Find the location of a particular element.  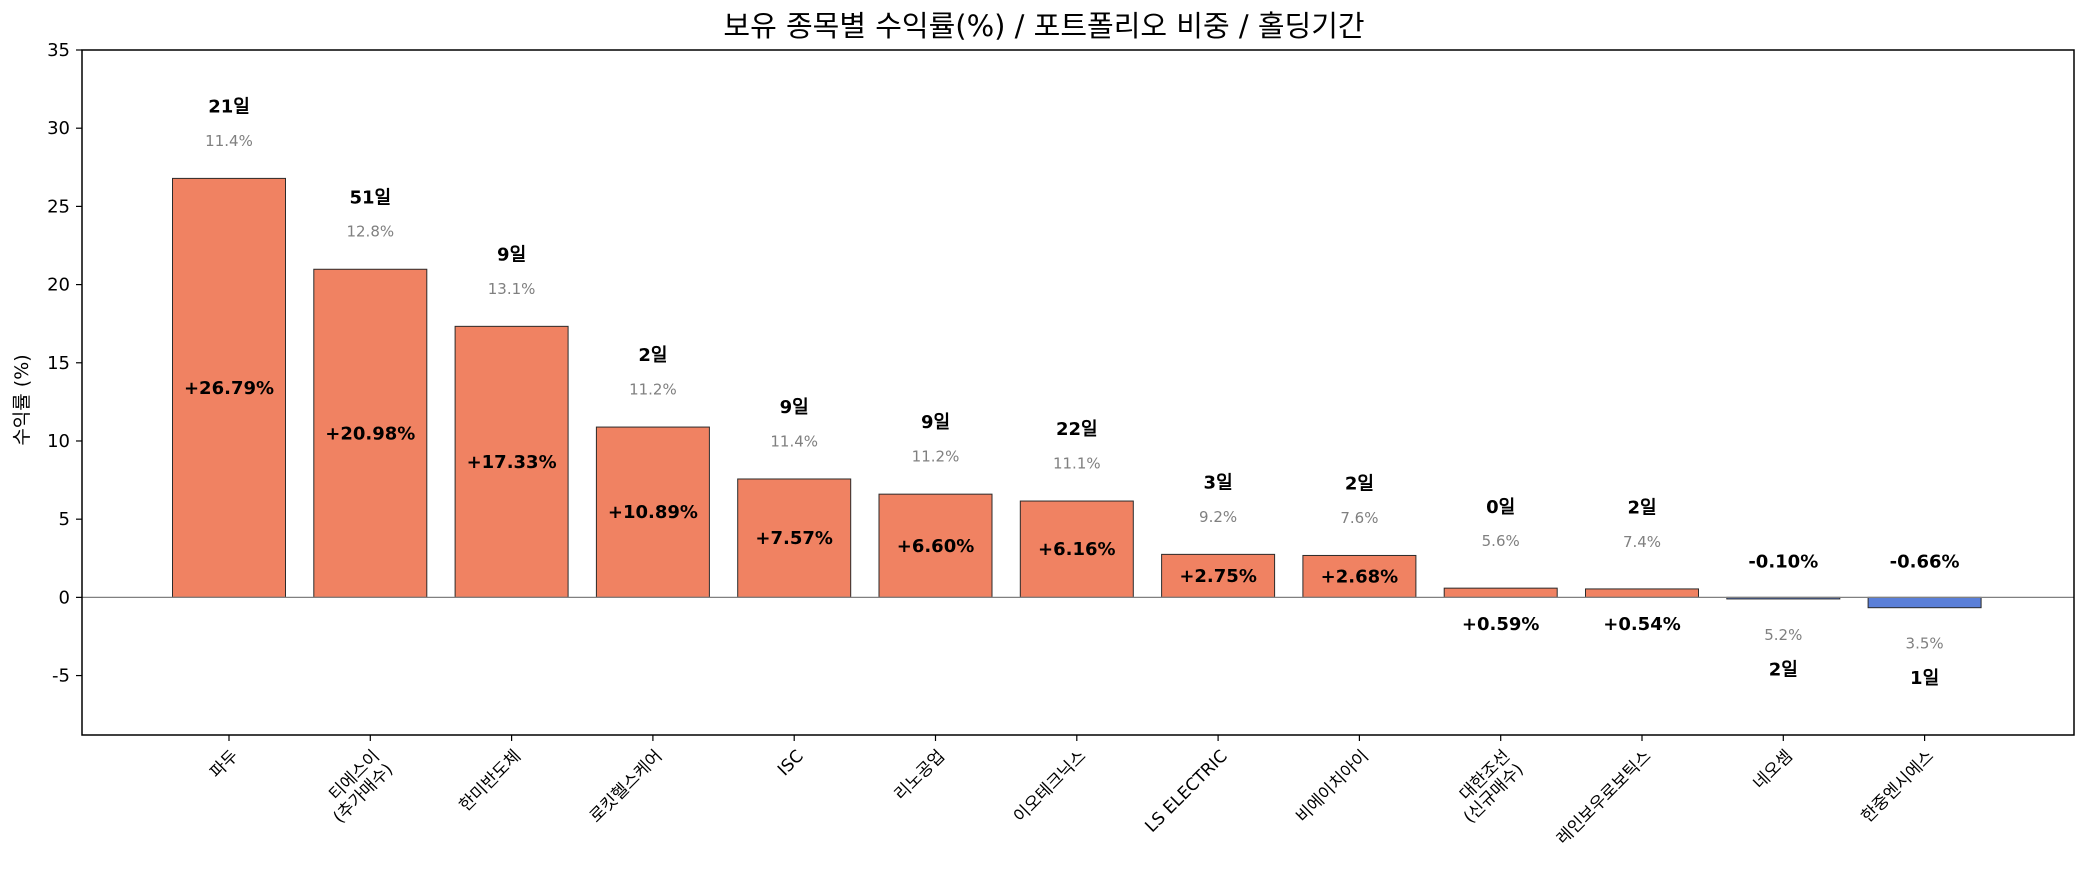

x-tick-label: 비에이치아이 is located at coordinates (1332, 786).